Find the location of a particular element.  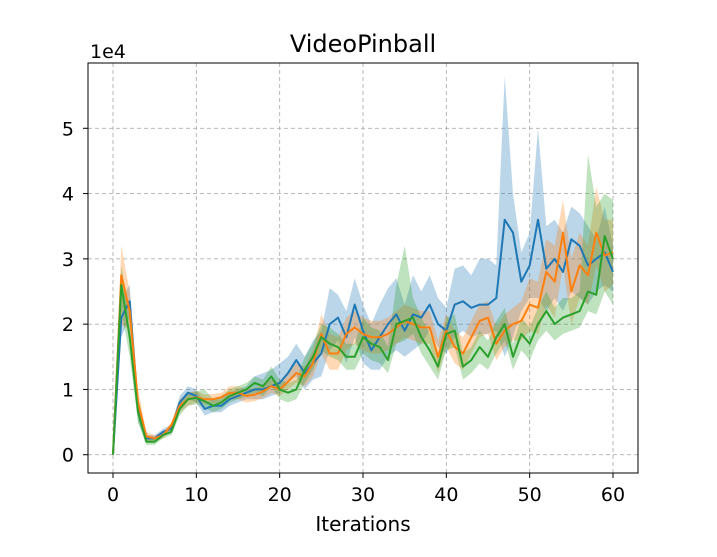

y-tick-label: 3 is located at coordinates (68, 260).